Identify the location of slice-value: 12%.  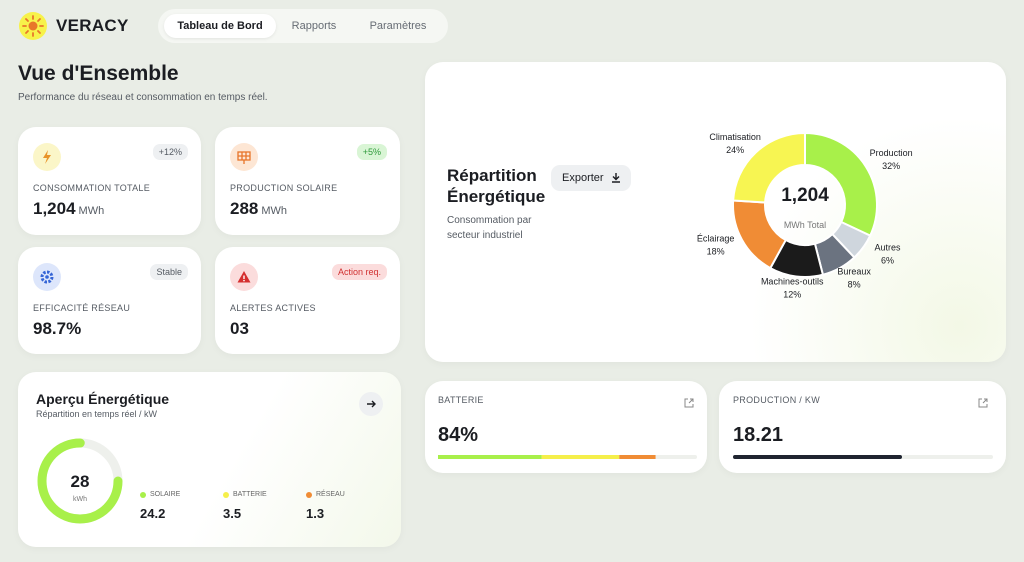
(792, 294).